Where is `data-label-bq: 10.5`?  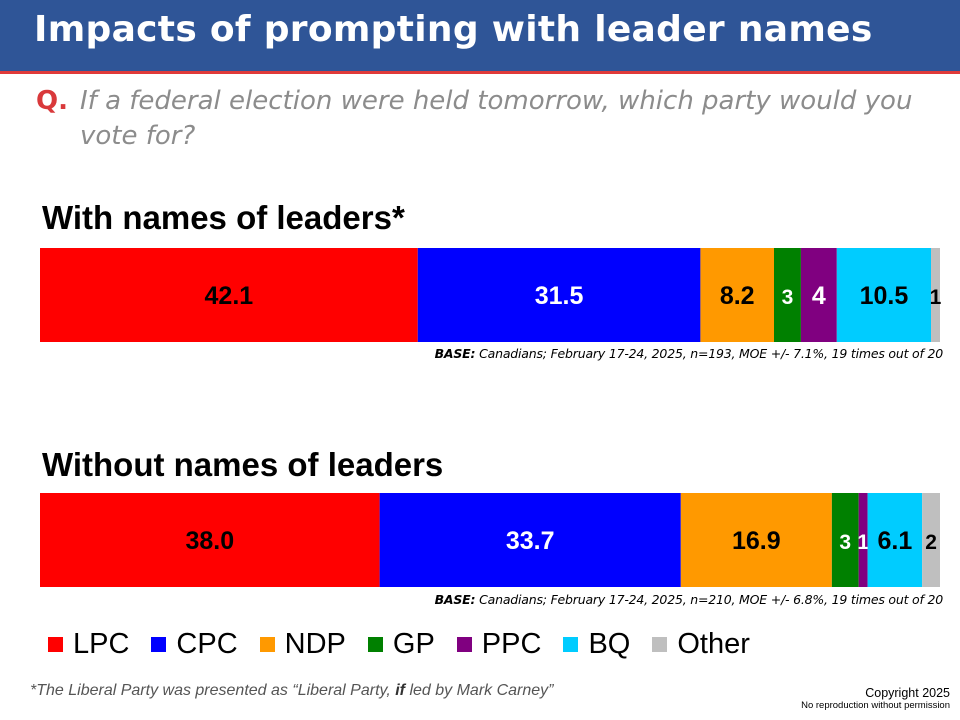
data-label-bq: 10.5 is located at coordinates (884, 296).